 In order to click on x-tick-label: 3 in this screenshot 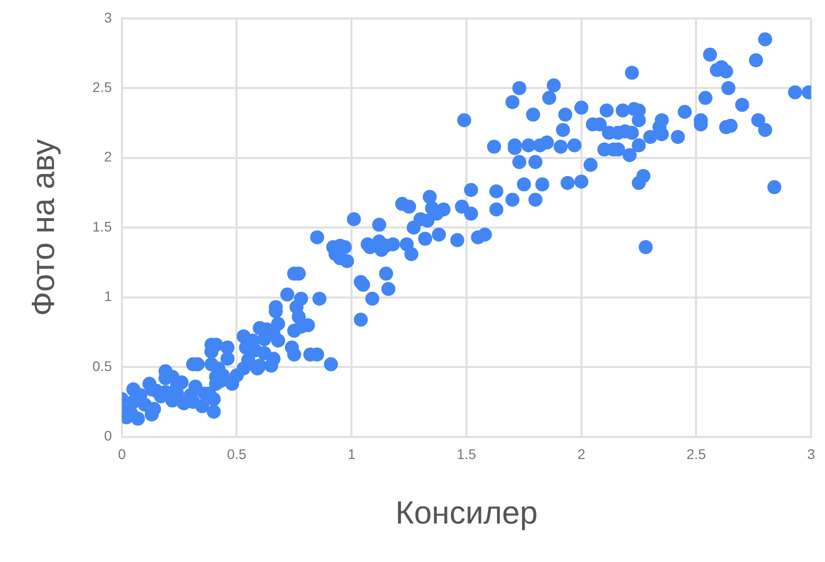, I will do `click(811, 454)`.